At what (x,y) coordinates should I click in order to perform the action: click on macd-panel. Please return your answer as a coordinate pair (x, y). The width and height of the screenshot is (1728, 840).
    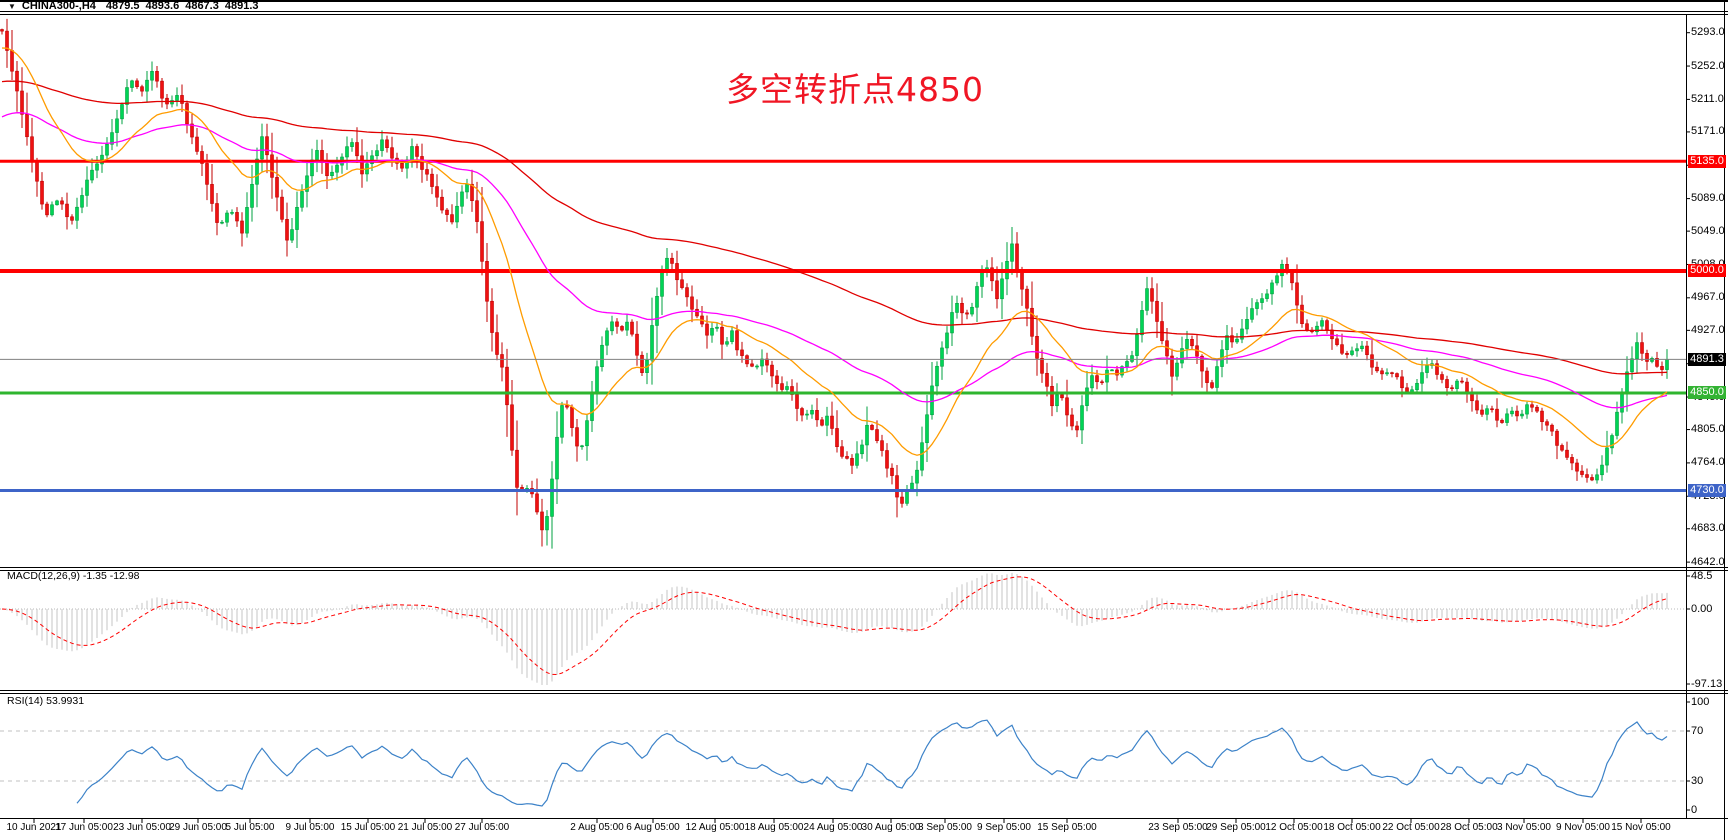
    Looking at the image, I should click on (843, 629).